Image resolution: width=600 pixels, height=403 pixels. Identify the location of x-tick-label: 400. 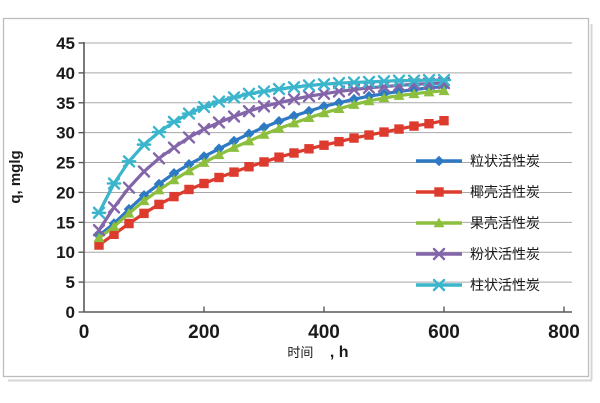
(324, 332).